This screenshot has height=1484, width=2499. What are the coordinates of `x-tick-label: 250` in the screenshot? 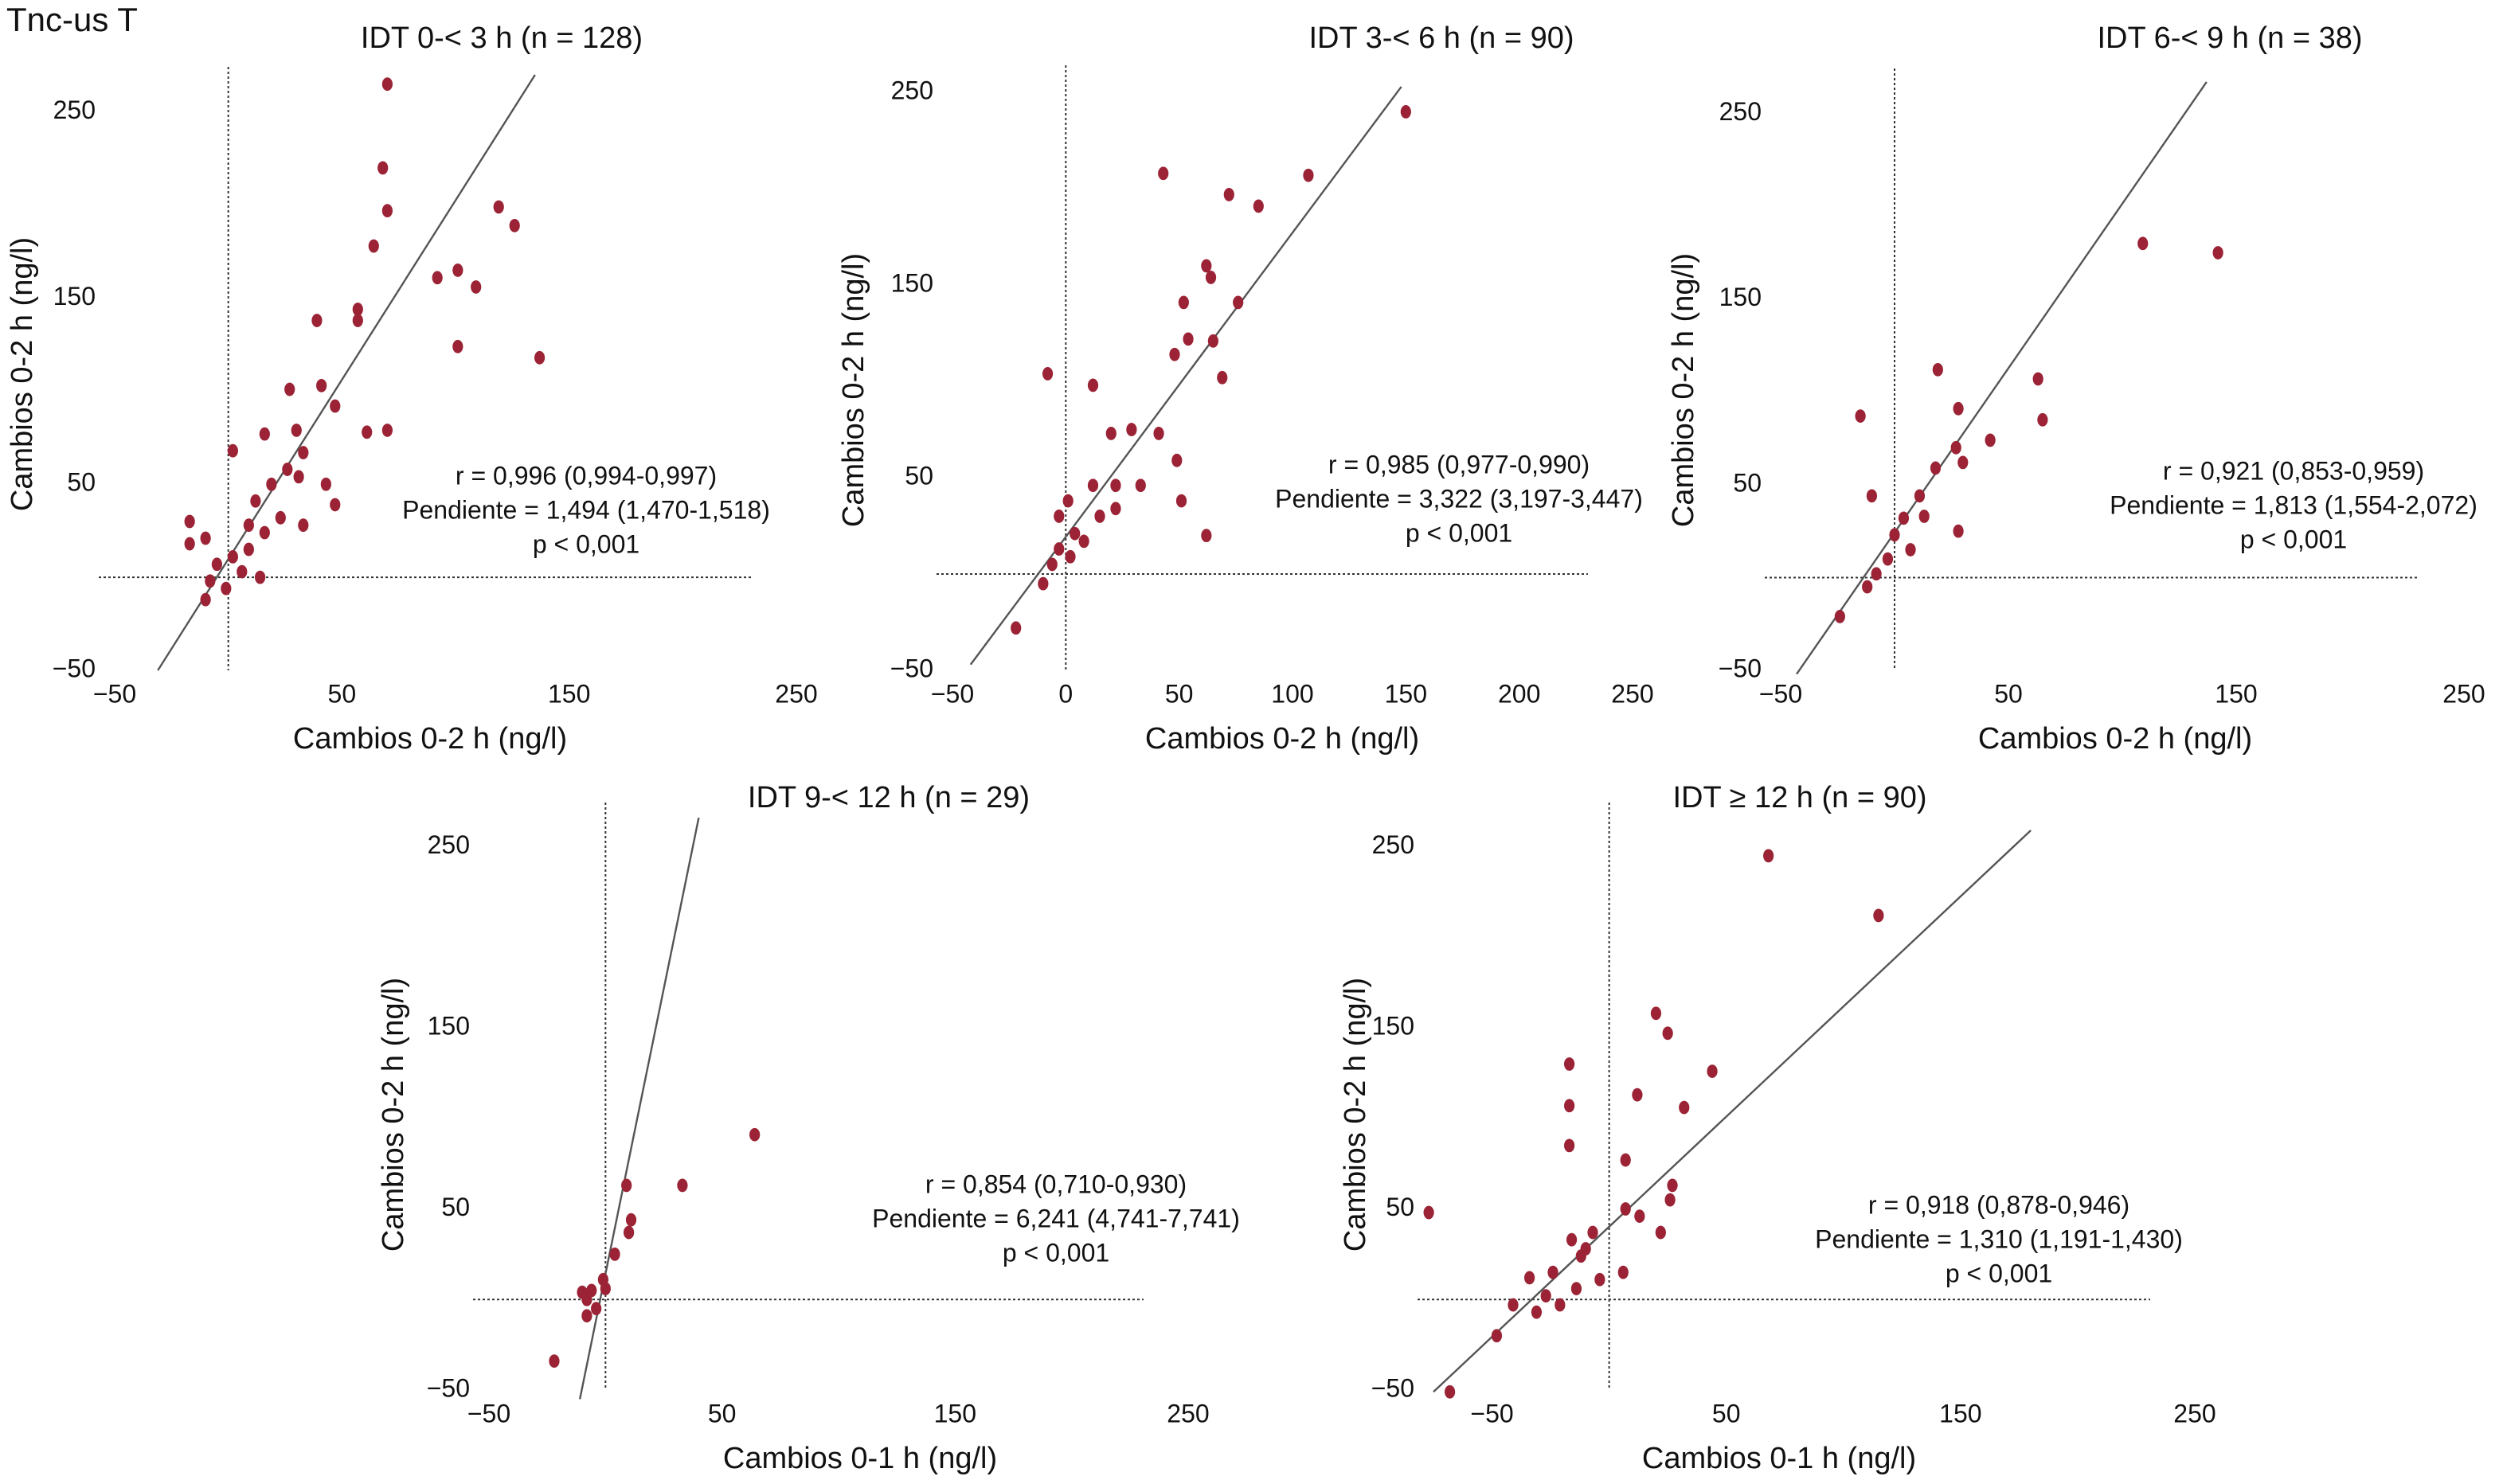 It's located at (2463, 693).